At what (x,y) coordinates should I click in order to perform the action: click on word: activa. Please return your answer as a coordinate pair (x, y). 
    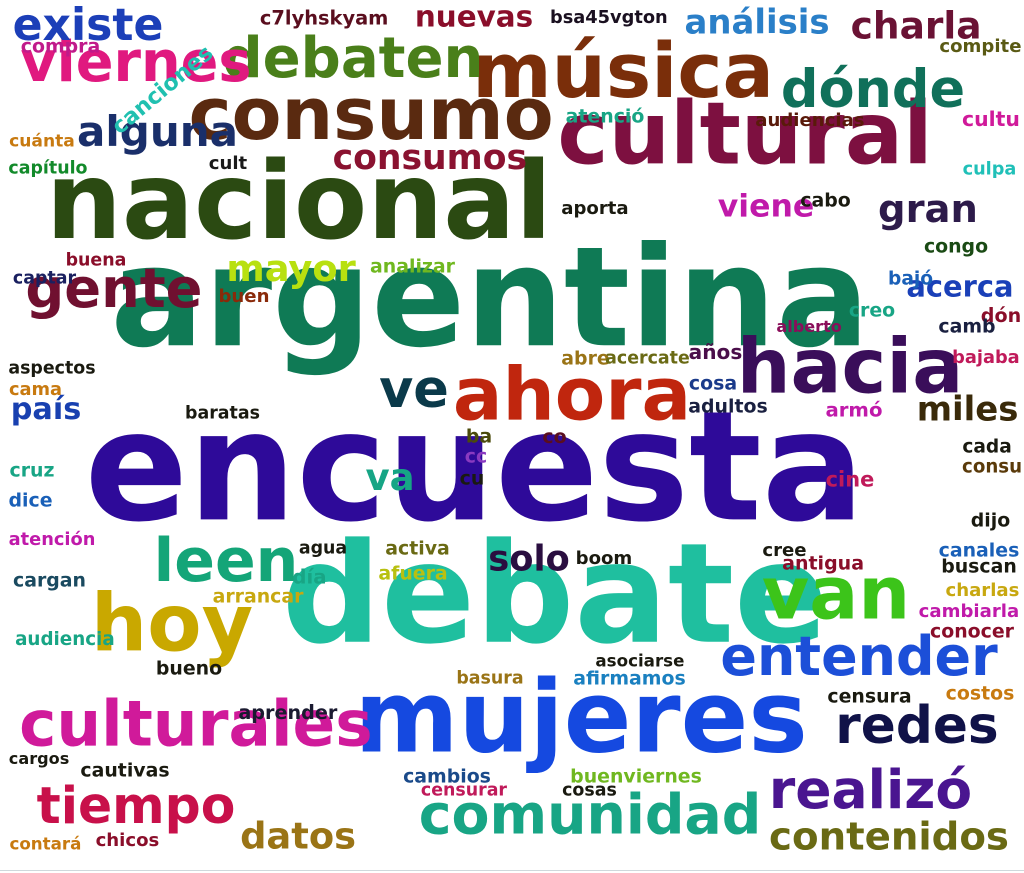
    Looking at the image, I should click on (417, 548).